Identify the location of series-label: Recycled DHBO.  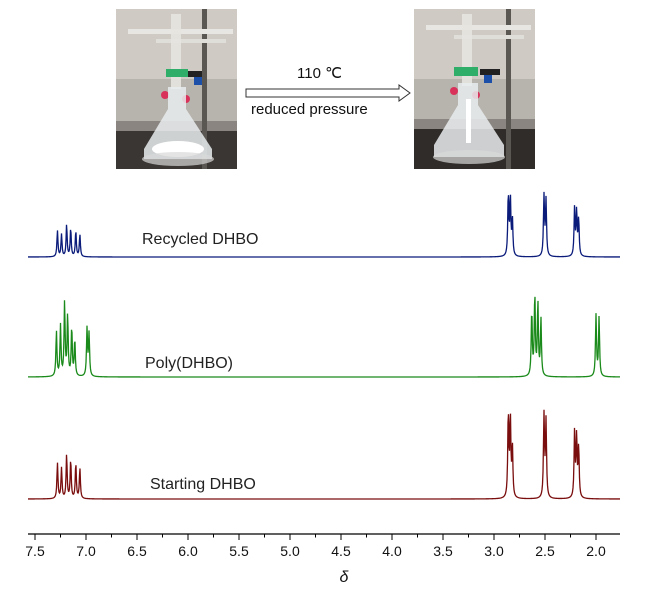
(200, 239).